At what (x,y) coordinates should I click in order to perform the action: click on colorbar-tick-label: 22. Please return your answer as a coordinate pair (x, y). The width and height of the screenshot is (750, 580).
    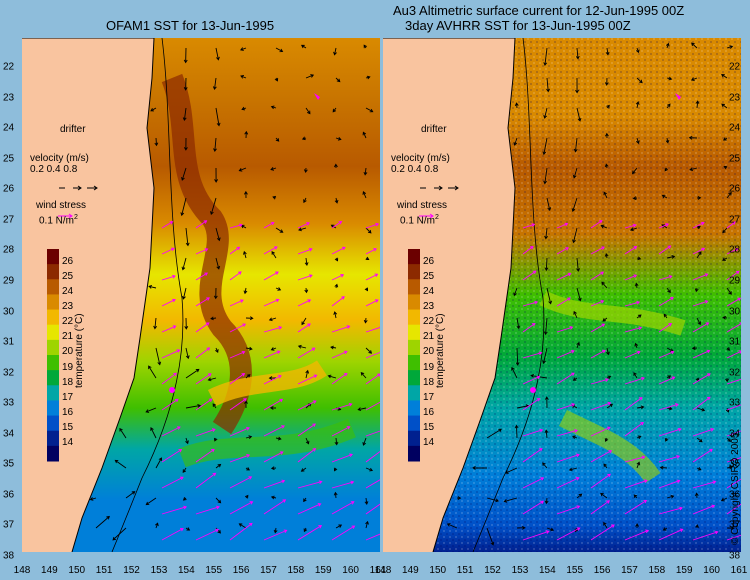
    Looking at the image, I should click on (68, 322).